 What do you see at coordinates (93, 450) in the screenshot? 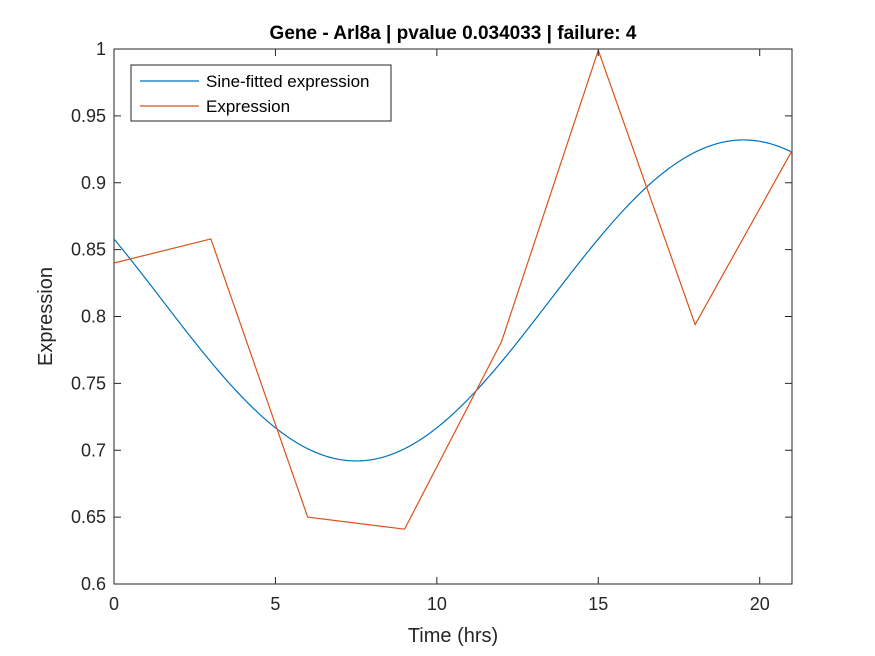
I see `y-tick-label: 0.7` at bounding box center [93, 450].